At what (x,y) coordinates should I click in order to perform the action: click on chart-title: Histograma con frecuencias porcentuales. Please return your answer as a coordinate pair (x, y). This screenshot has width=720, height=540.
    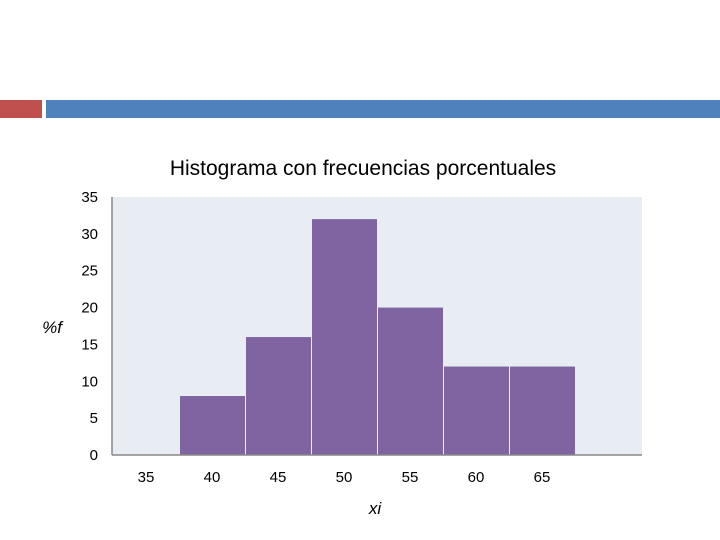
    Looking at the image, I should click on (363, 168).